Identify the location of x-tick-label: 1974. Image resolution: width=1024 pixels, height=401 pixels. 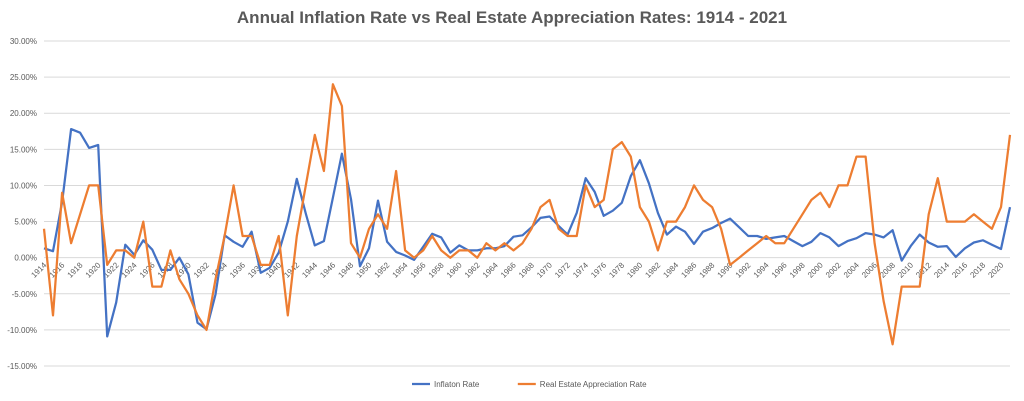
(580, 269).